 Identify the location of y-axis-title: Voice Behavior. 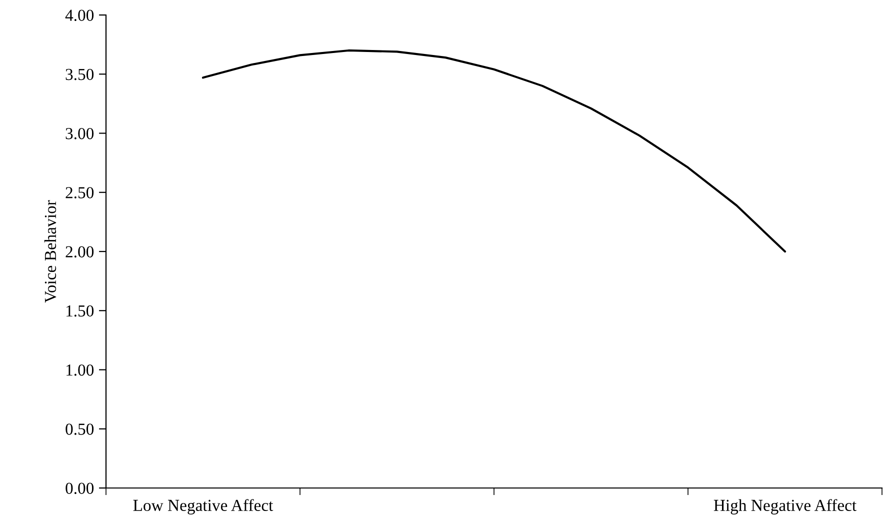
(50, 251).